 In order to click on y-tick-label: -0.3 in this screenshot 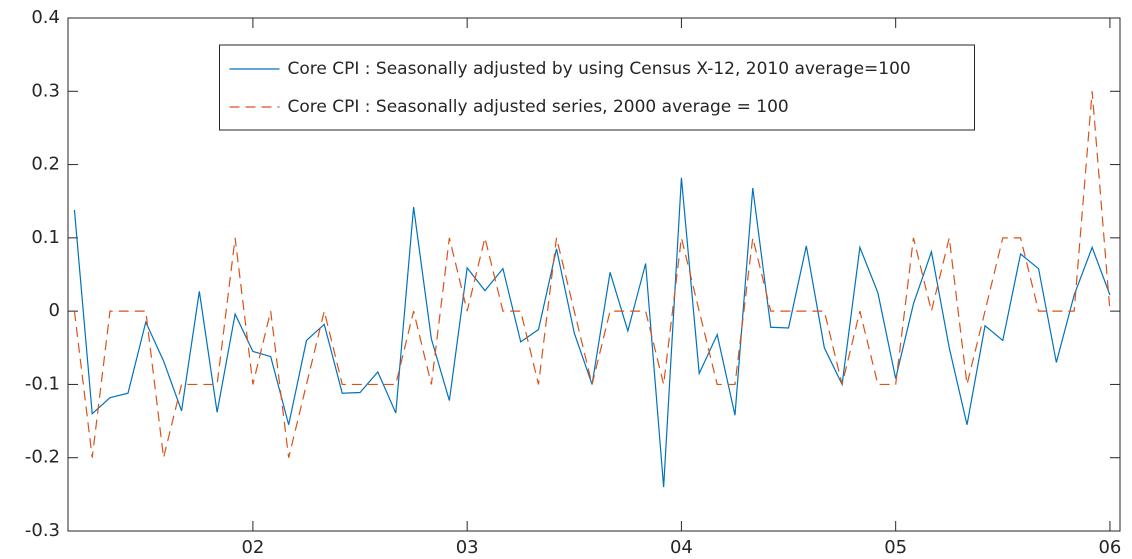, I will do `click(42, 530)`.